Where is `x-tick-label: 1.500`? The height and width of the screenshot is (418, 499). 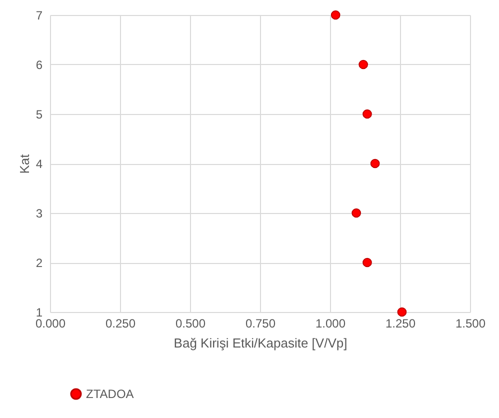 x-tick-label: 1.500 is located at coordinates (470, 323).